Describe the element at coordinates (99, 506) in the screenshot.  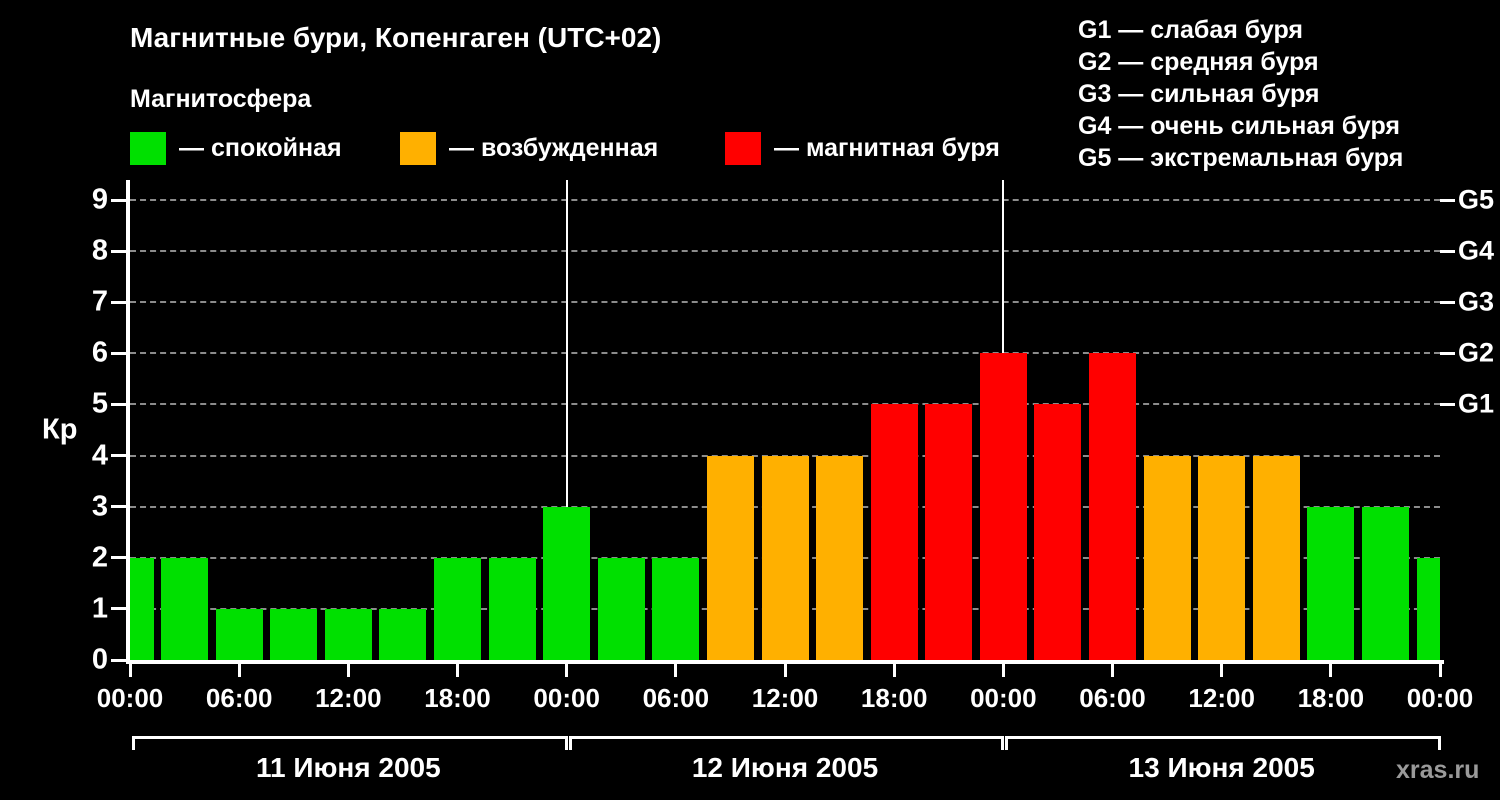
I see `y-tick-label-3: 3` at that location.